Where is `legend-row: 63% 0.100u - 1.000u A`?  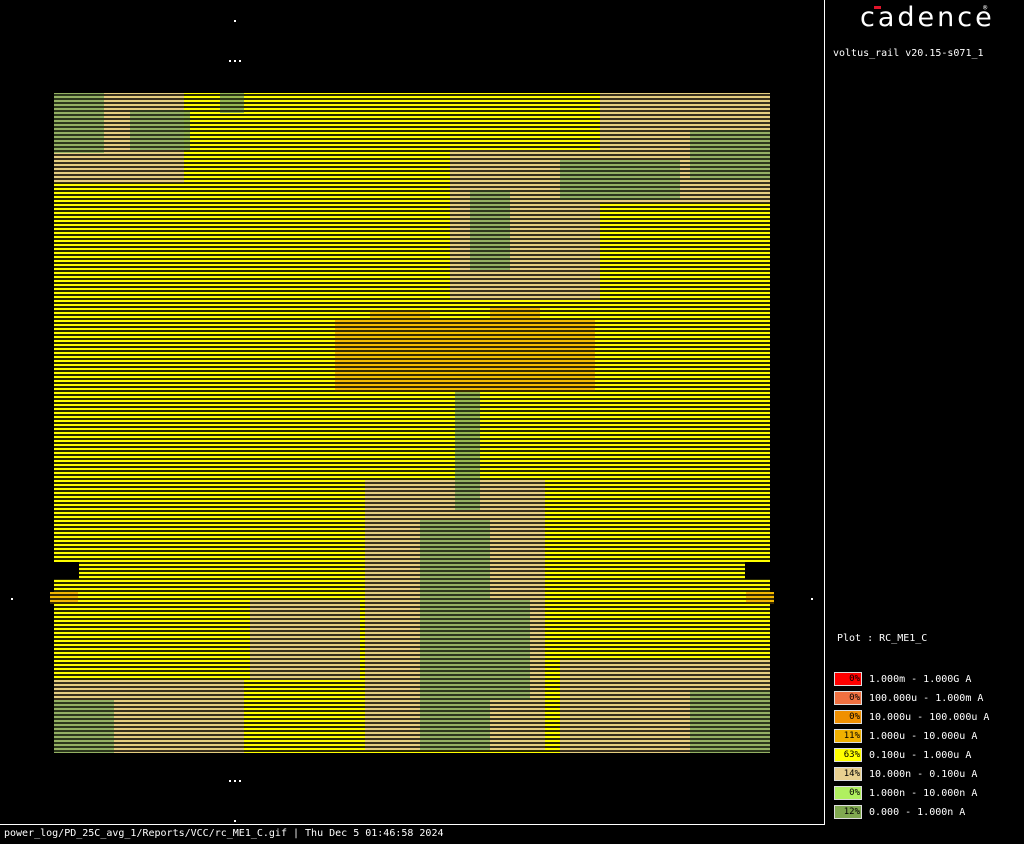 legend-row: 63% 0.100u - 1.000u A is located at coordinates (902, 755).